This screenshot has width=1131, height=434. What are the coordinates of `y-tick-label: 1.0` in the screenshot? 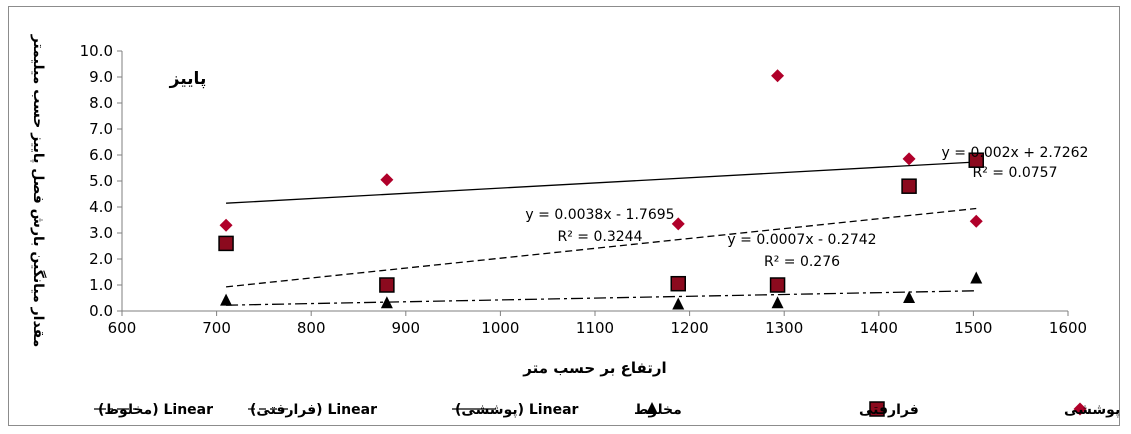 It's located at (101, 285).